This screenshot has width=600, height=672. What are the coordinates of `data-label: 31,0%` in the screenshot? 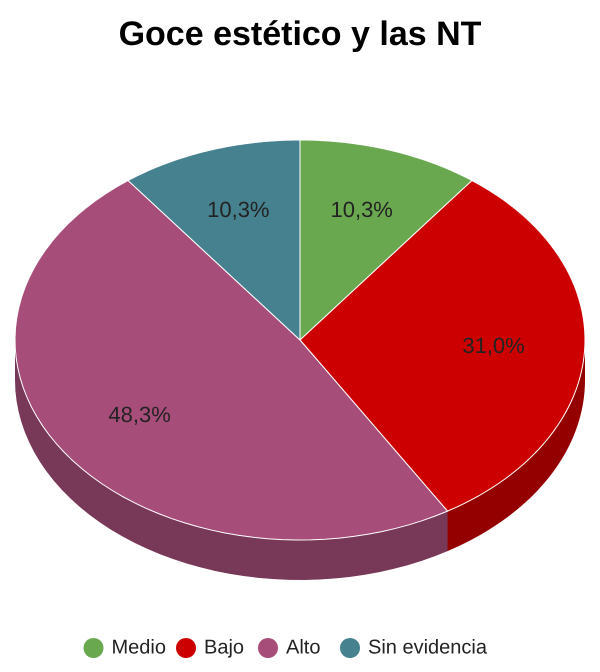 It's located at (493, 345).